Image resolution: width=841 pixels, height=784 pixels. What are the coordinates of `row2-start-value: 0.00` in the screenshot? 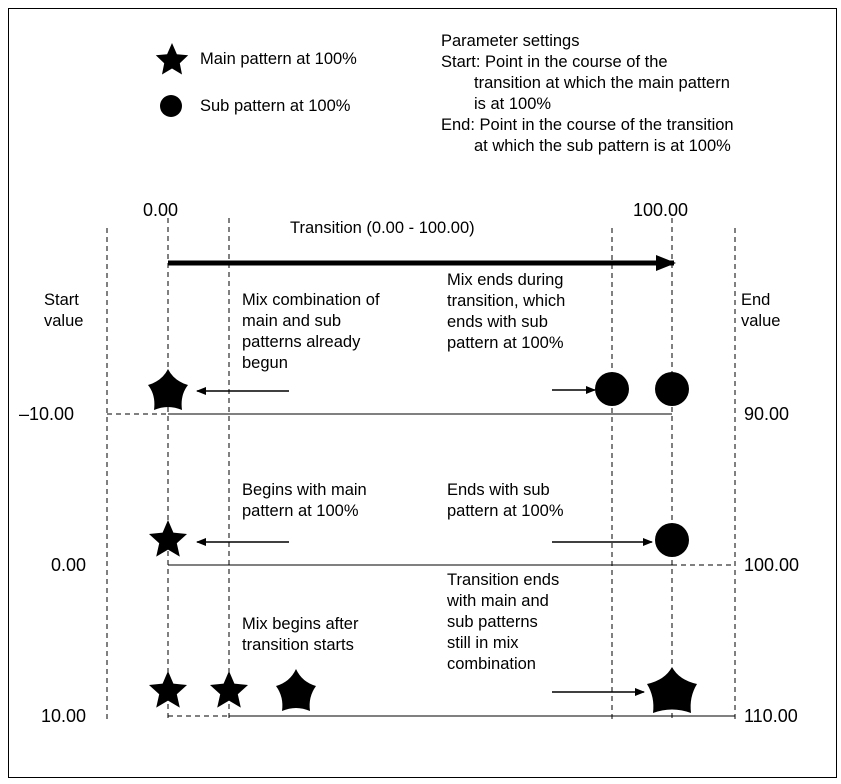 It's located at (69, 565).